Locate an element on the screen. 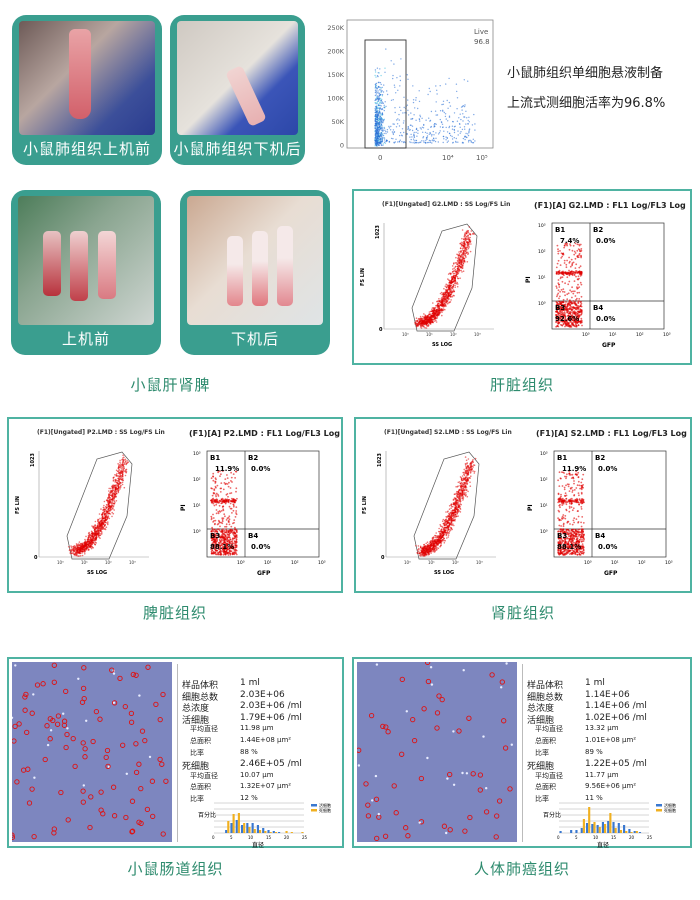 The height and width of the screenshot is (900, 700). gfp-tick: 10¹ is located at coordinates (268, 563).